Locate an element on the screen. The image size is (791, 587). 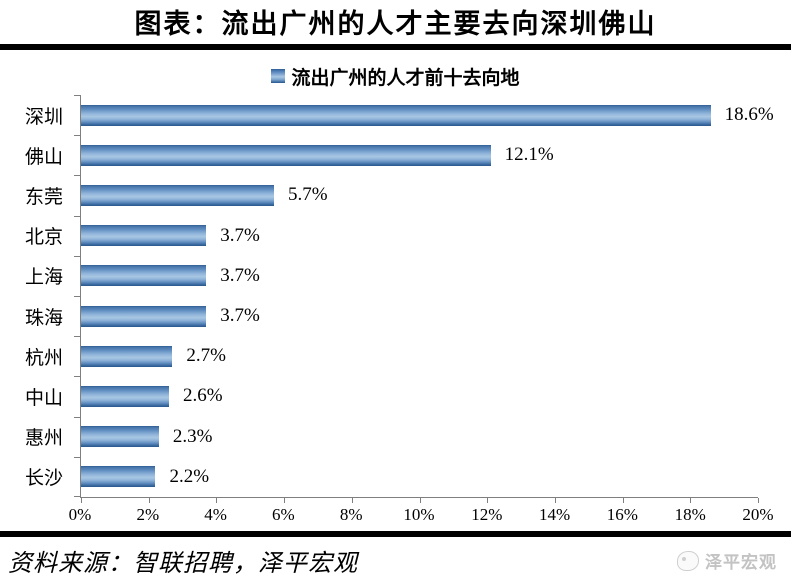
x-axis-tick-label: 8% is located at coordinates (351, 514).